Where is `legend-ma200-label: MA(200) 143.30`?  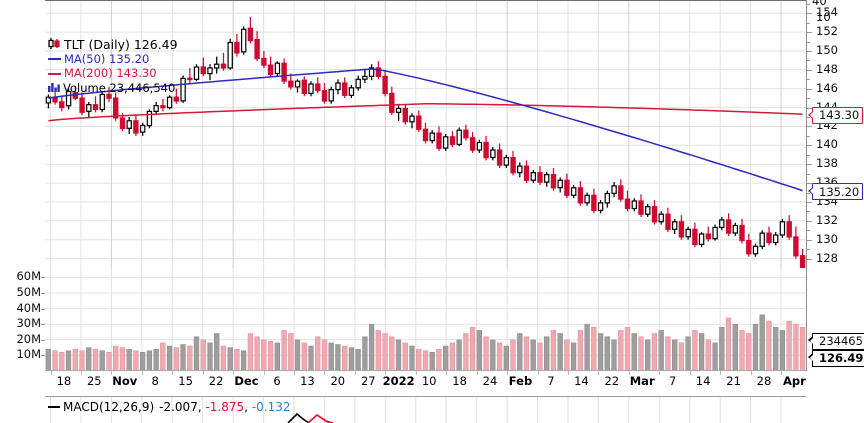
legend-ma200-label: MA(200) 143.30 is located at coordinates (110, 73).